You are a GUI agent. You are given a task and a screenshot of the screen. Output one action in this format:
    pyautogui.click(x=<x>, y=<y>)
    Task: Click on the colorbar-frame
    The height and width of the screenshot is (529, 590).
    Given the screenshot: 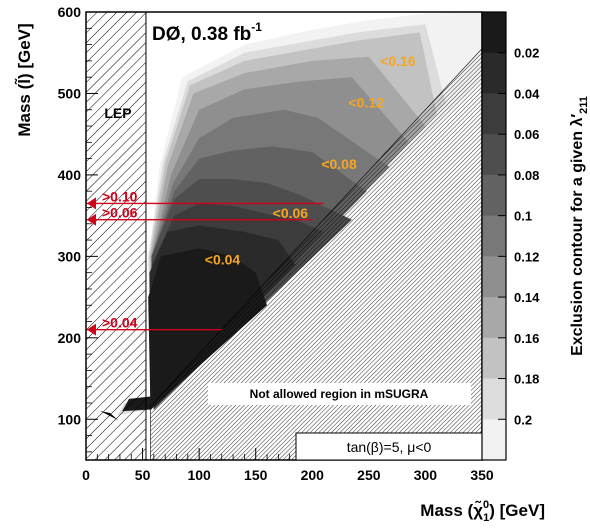 What is the action you would take?
    pyautogui.click(x=494, y=236)
    